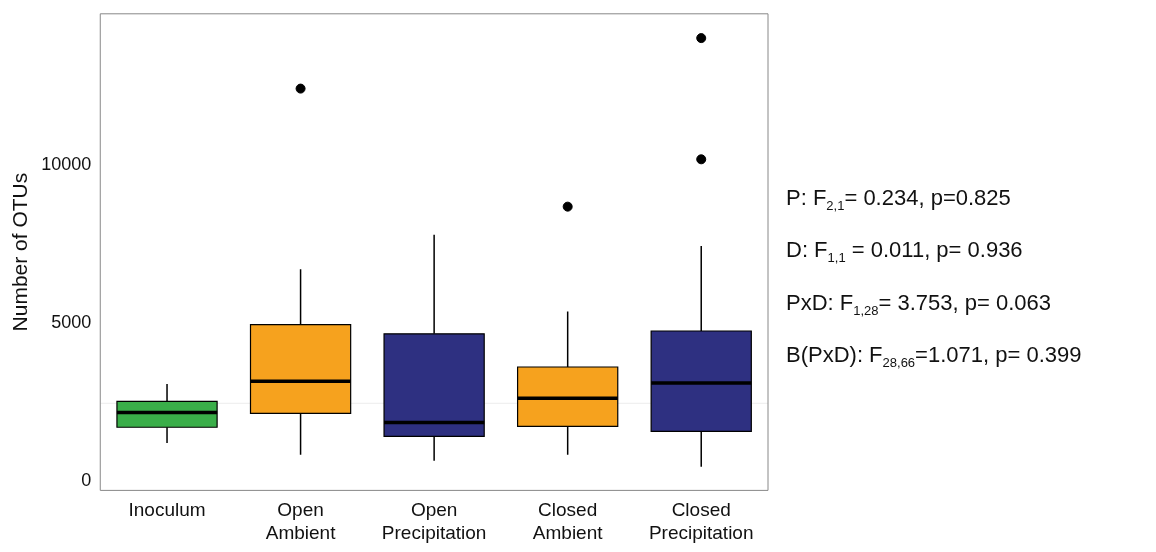 The image size is (1156, 552). I want to click on y-tick-label: 5000, so click(71, 322).